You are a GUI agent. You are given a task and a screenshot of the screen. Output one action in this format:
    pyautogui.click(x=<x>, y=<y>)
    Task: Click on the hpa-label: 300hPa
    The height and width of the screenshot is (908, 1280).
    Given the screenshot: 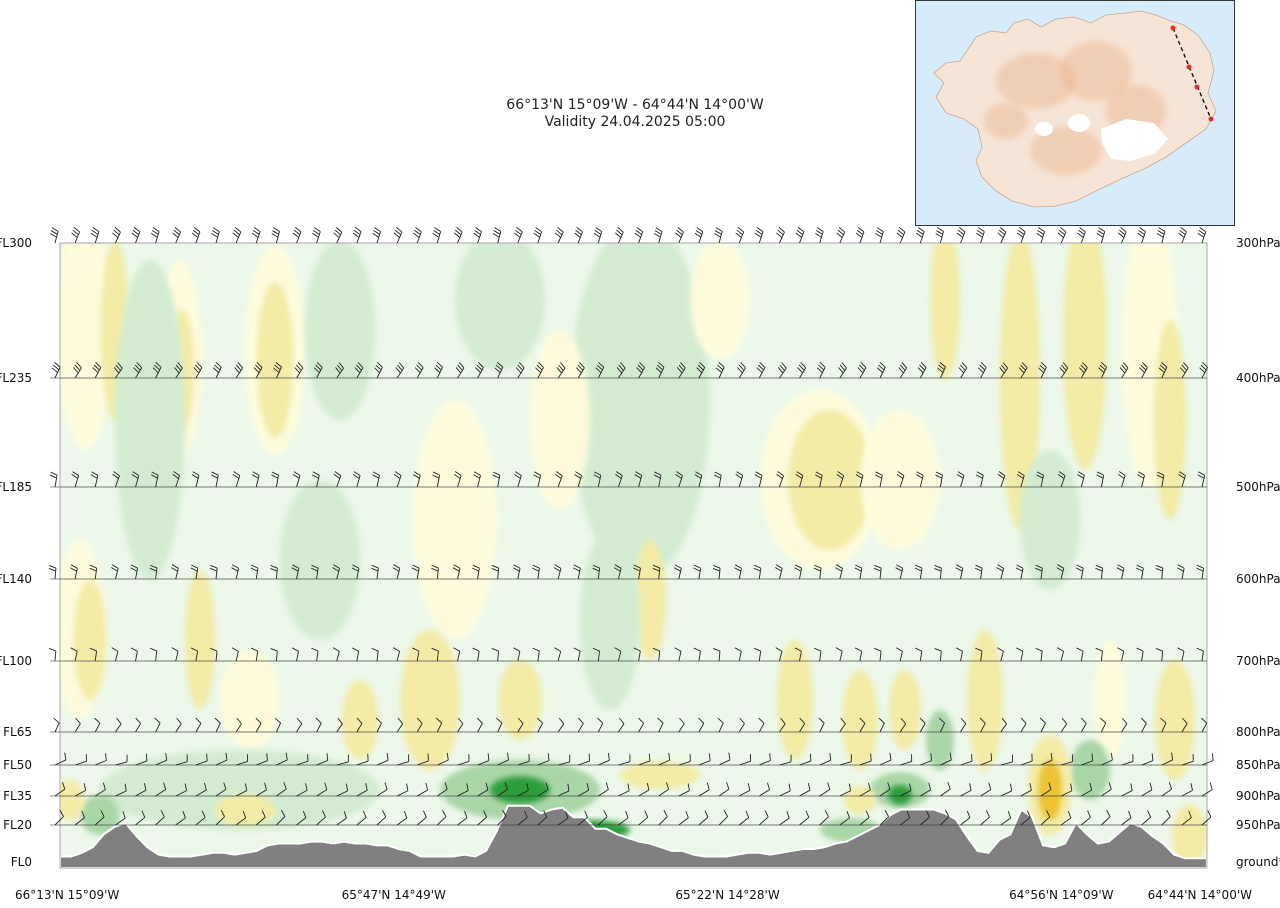 What is the action you would take?
    pyautogui.click(x=1258, y=243)
    